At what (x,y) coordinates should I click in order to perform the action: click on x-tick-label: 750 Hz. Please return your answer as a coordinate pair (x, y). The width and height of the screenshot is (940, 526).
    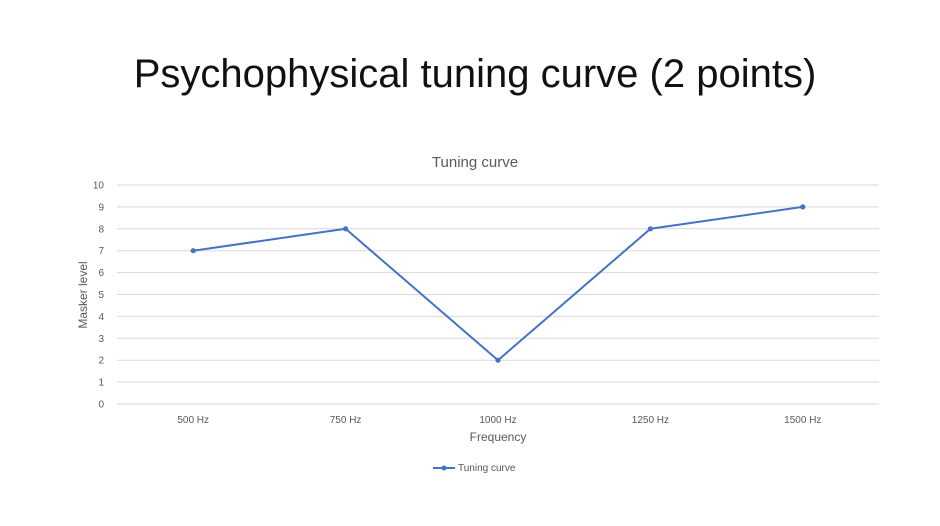
    Looking at the image, I should click on (346, 420).